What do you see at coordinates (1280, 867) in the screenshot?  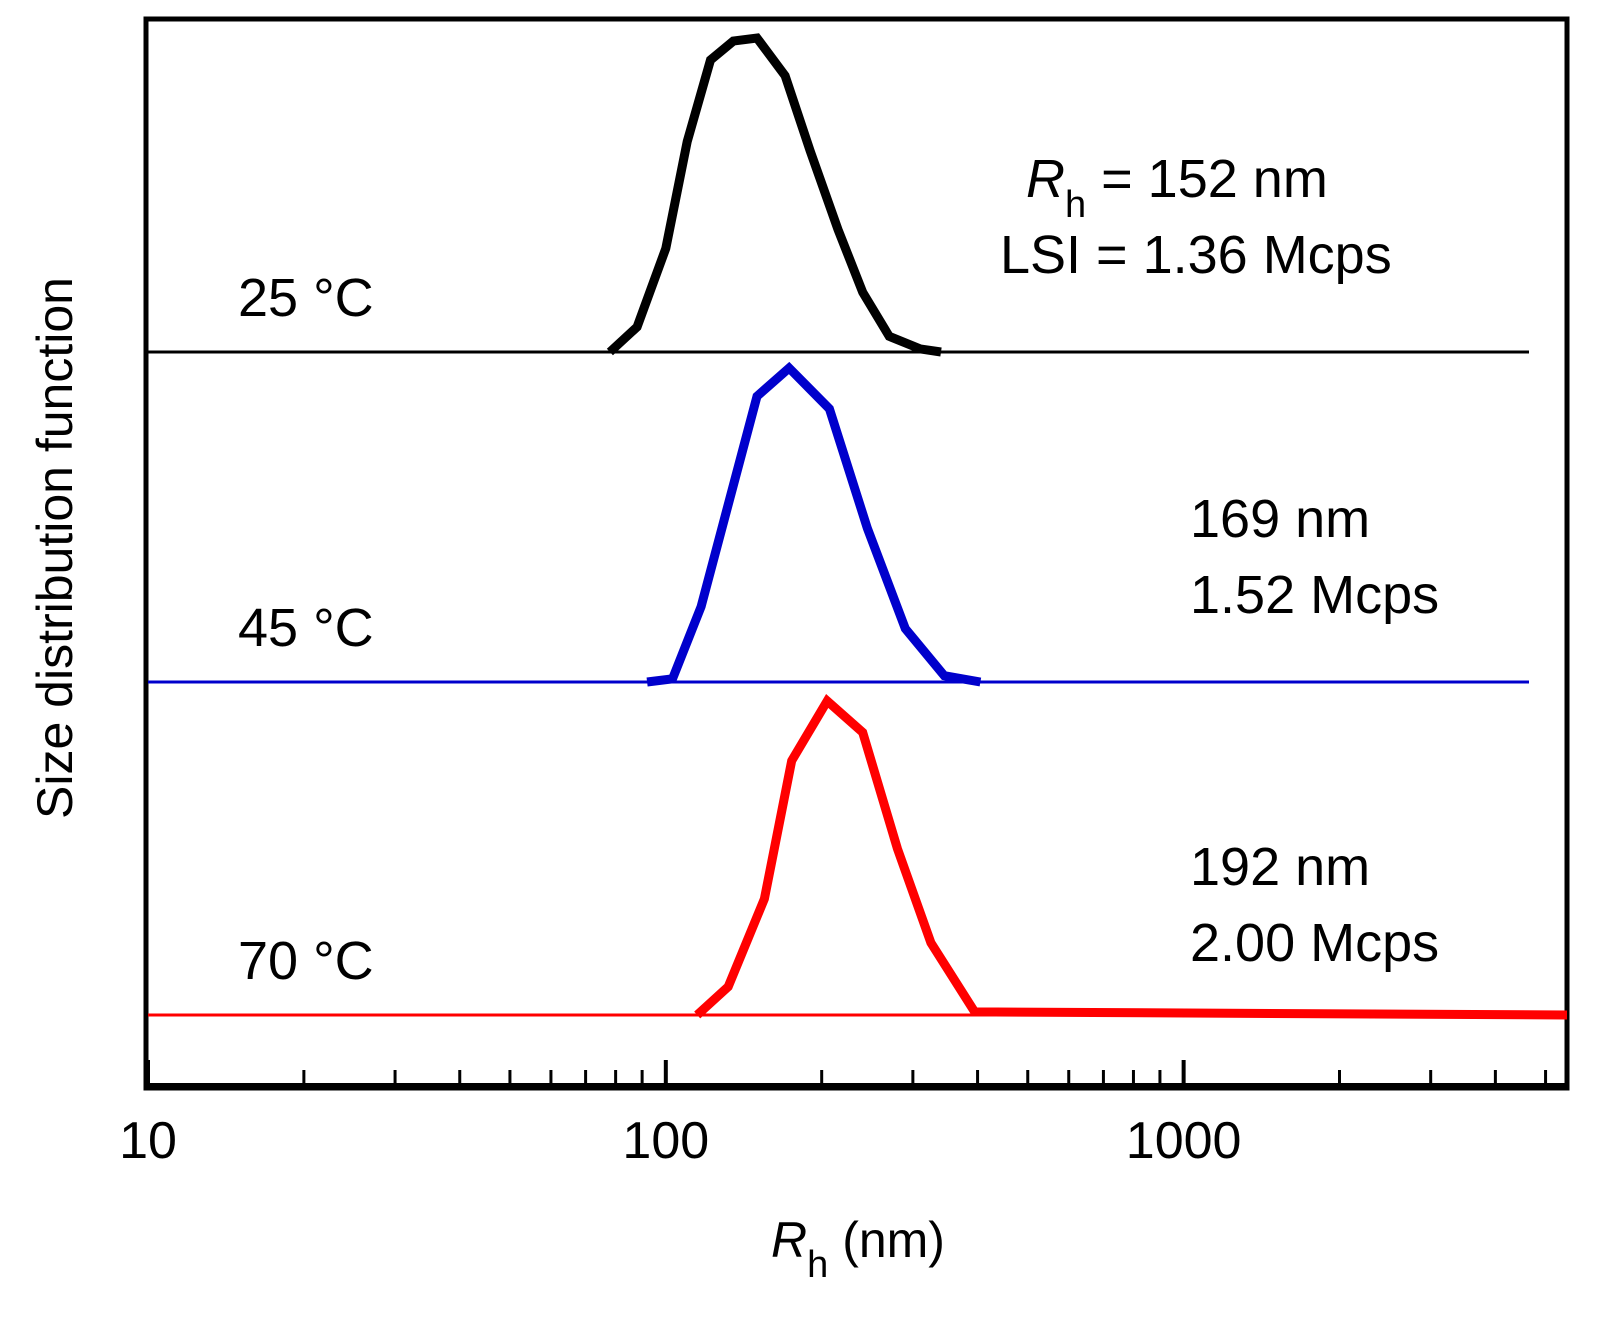 I see `series-annotation-size: 192 nm` at bounding box center [1280, 867].